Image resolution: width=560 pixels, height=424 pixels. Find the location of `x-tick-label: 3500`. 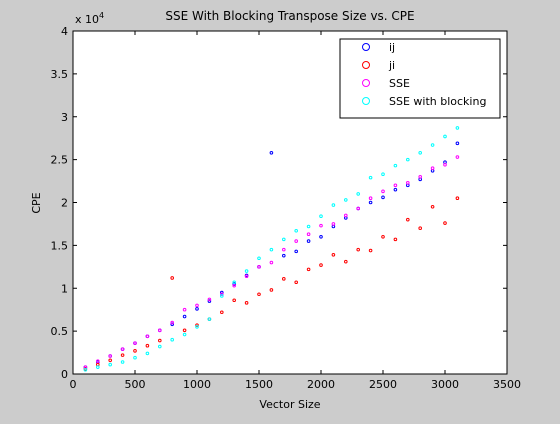

x-tick-label: 3500 is located at coordinates (507, 384).